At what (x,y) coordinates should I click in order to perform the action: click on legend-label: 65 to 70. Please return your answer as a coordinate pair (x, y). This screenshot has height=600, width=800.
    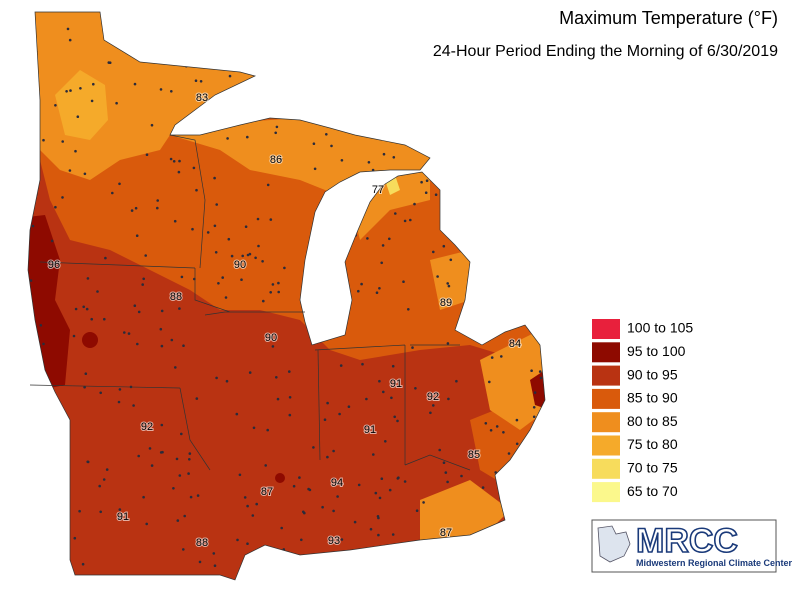
    Looking at the image, I should click on (652, 491).